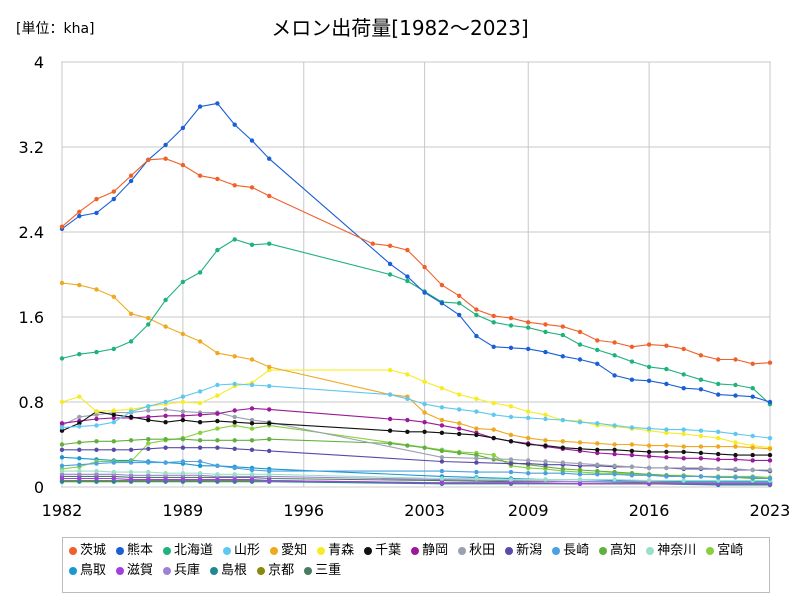 The height and width of the screenshot is (600, 800). I want to click on legend-label: 青森, so click(341, 550).